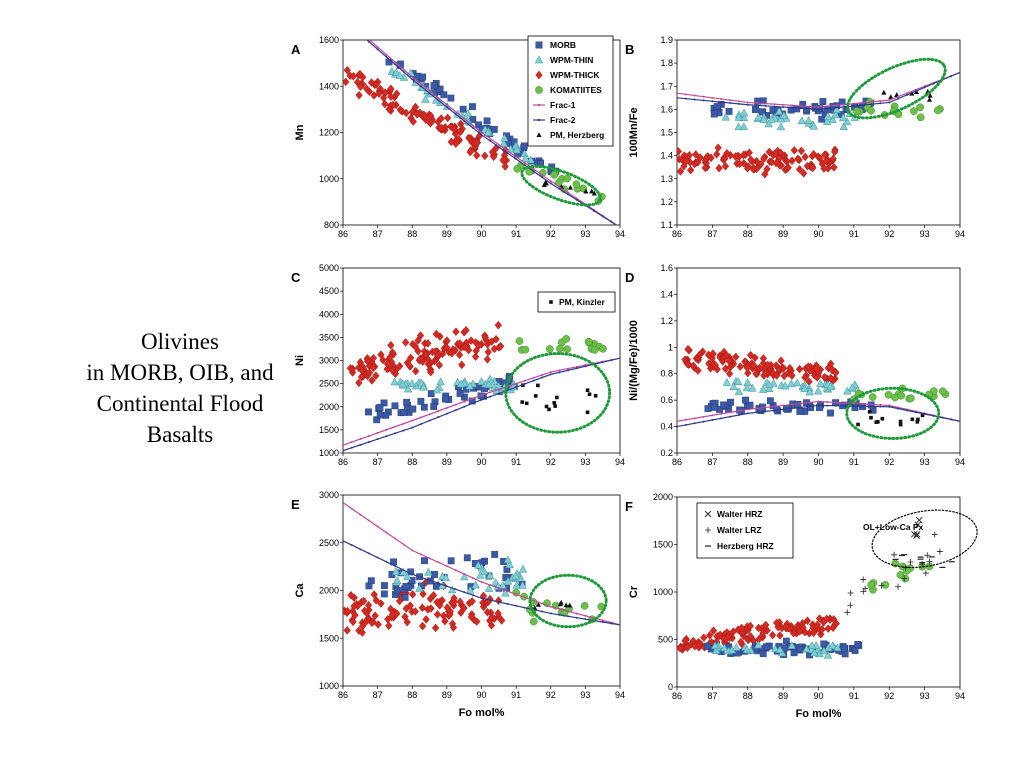 Image resolution: width=1024 pixels, height=768 pixels. I want to click on legend-label: Walter LRZ, so click(739, 530).